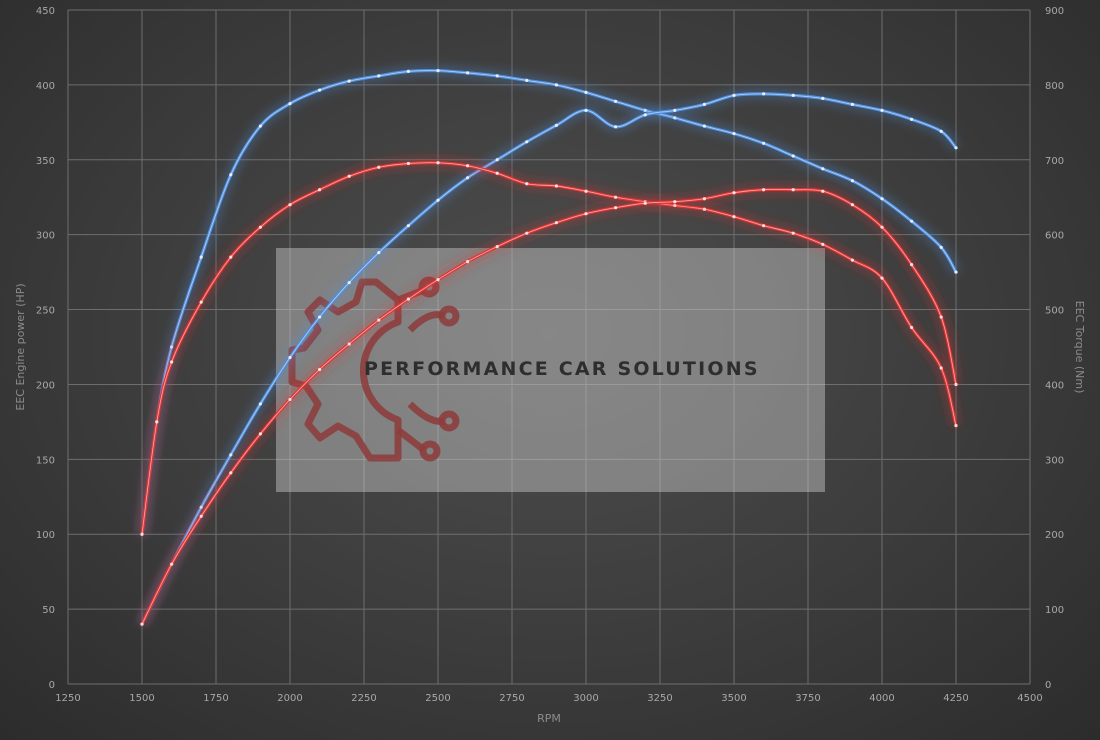  I want to click on x-tick-label: 4000, so click(881, 698).